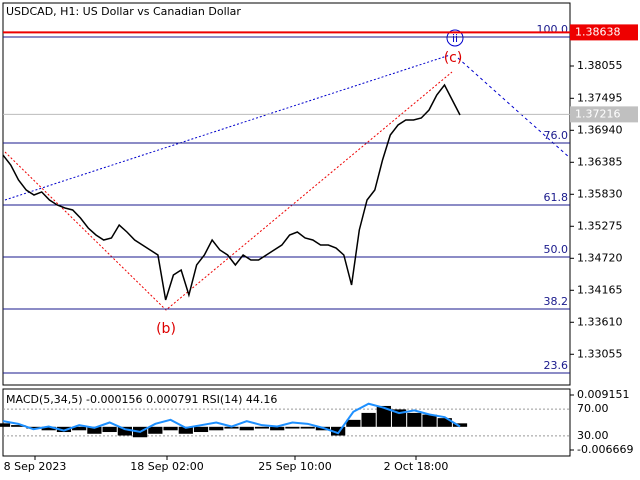  What do you see at coordinates (593, 408) in the screenshot?
I see `y-tick-label: 70.00` at bounding box center [593, 408].